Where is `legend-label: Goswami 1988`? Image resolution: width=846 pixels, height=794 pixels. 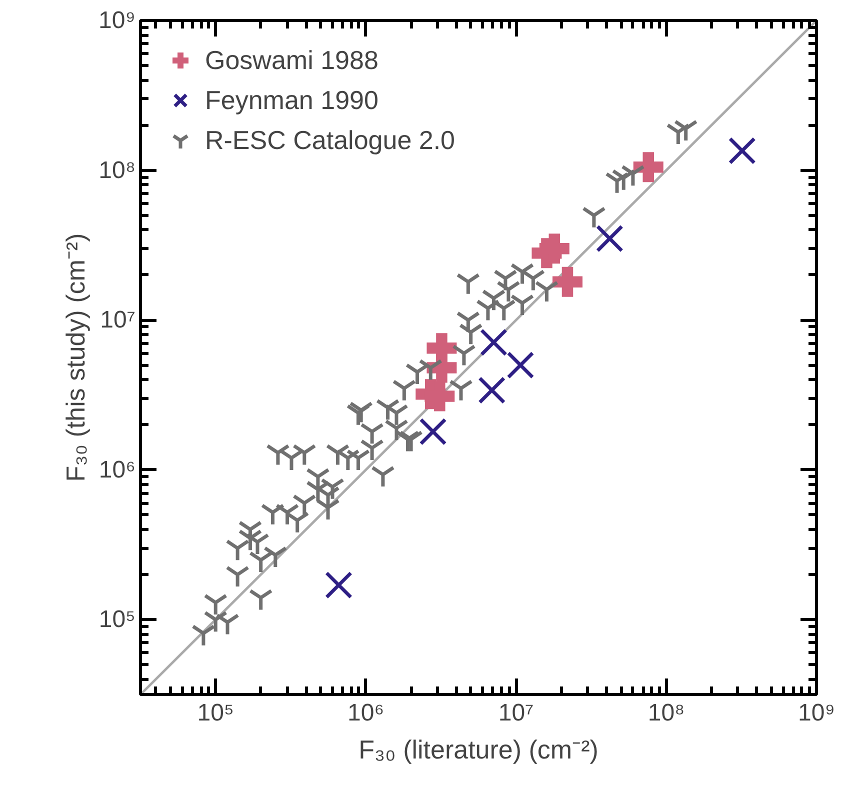 legend-label: Goswami 1988 is located at coordinates (291, 60).